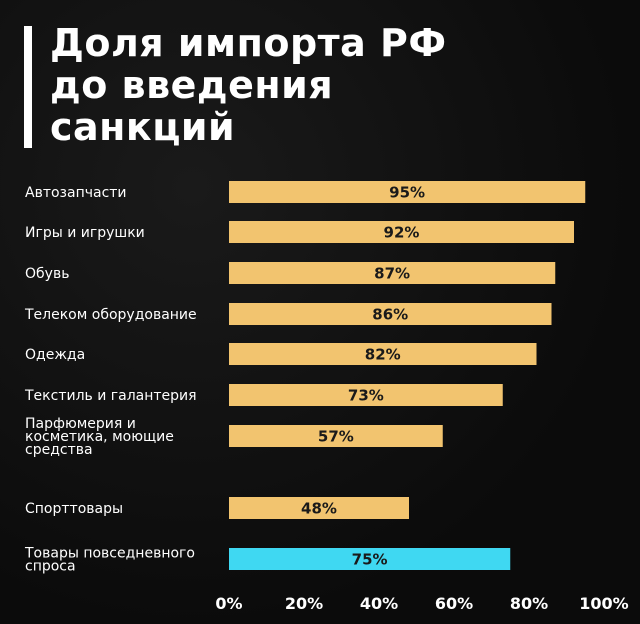 The width and height of the screenshot is (640, 624). What do you see at coordinates (47, 274) in the screenshot?
I see `category-label-2: Обувь` at bounding box center [47, 274].